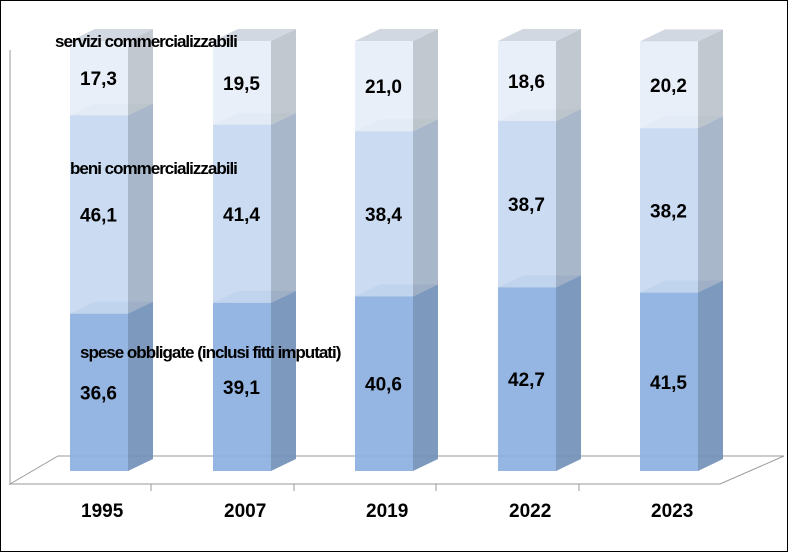  I want to click on bar-1995-segment-2-side, so click(140, 208).